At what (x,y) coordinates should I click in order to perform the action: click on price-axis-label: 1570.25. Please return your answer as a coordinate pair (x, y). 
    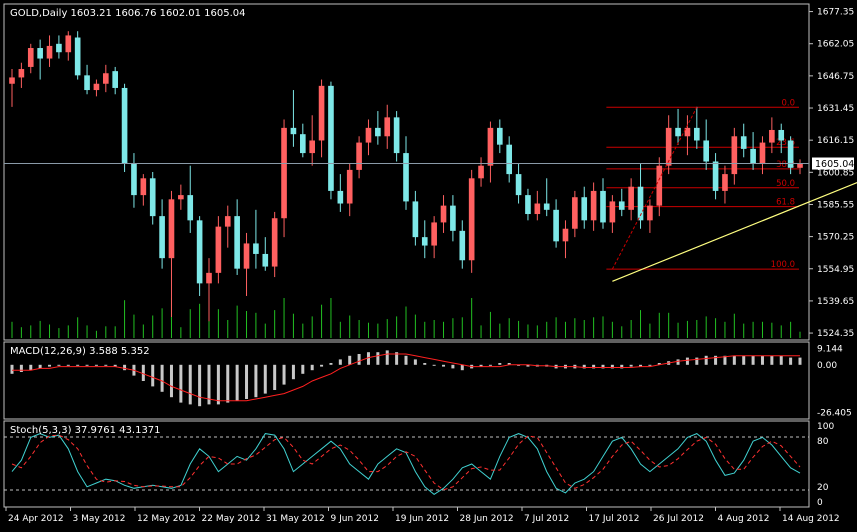
    Looking at the image, I should click on (835, 238).